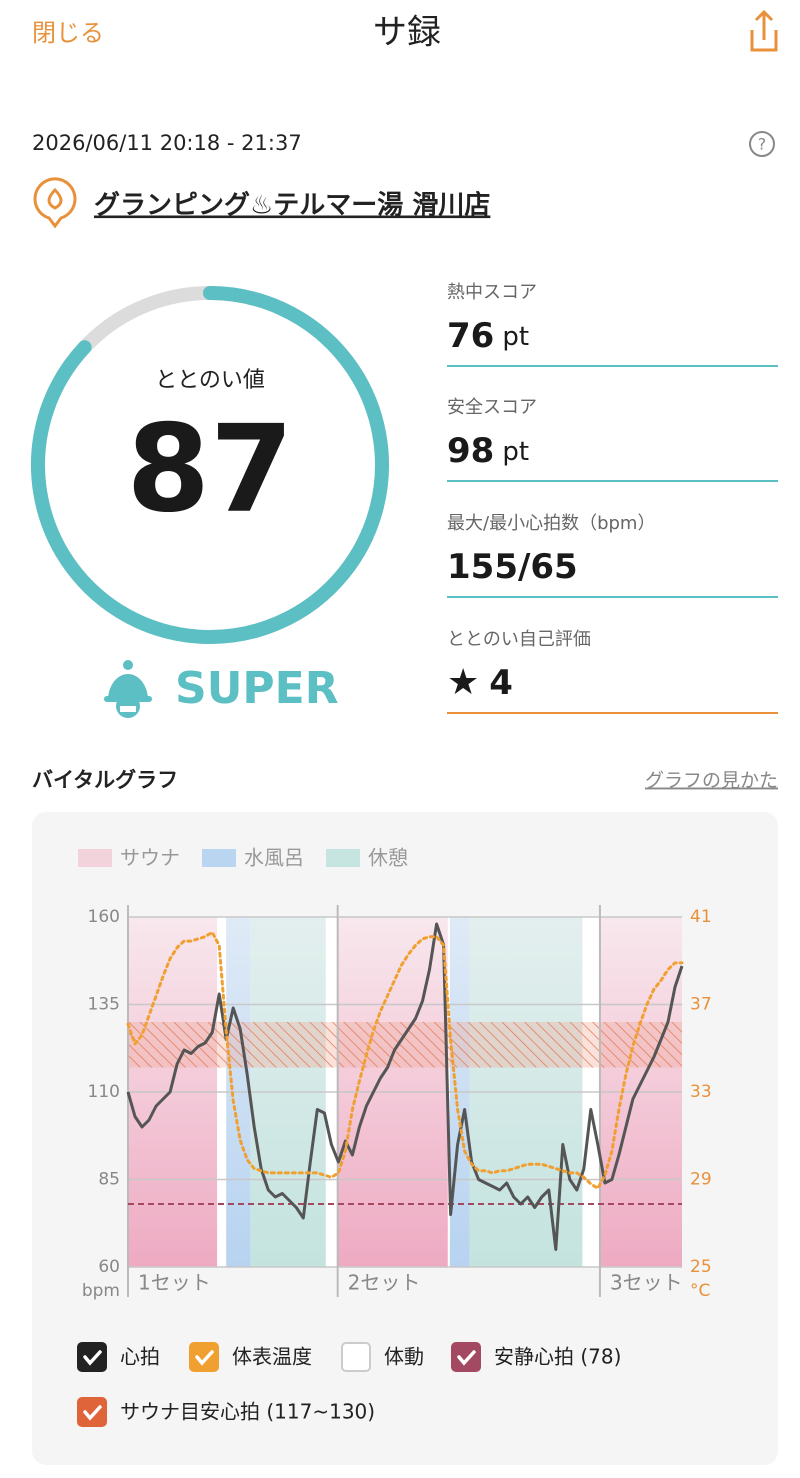 The height and width of the screenshot is (1478, 800). I want to click on gauge-label: ととのい値, so click(210, 380).